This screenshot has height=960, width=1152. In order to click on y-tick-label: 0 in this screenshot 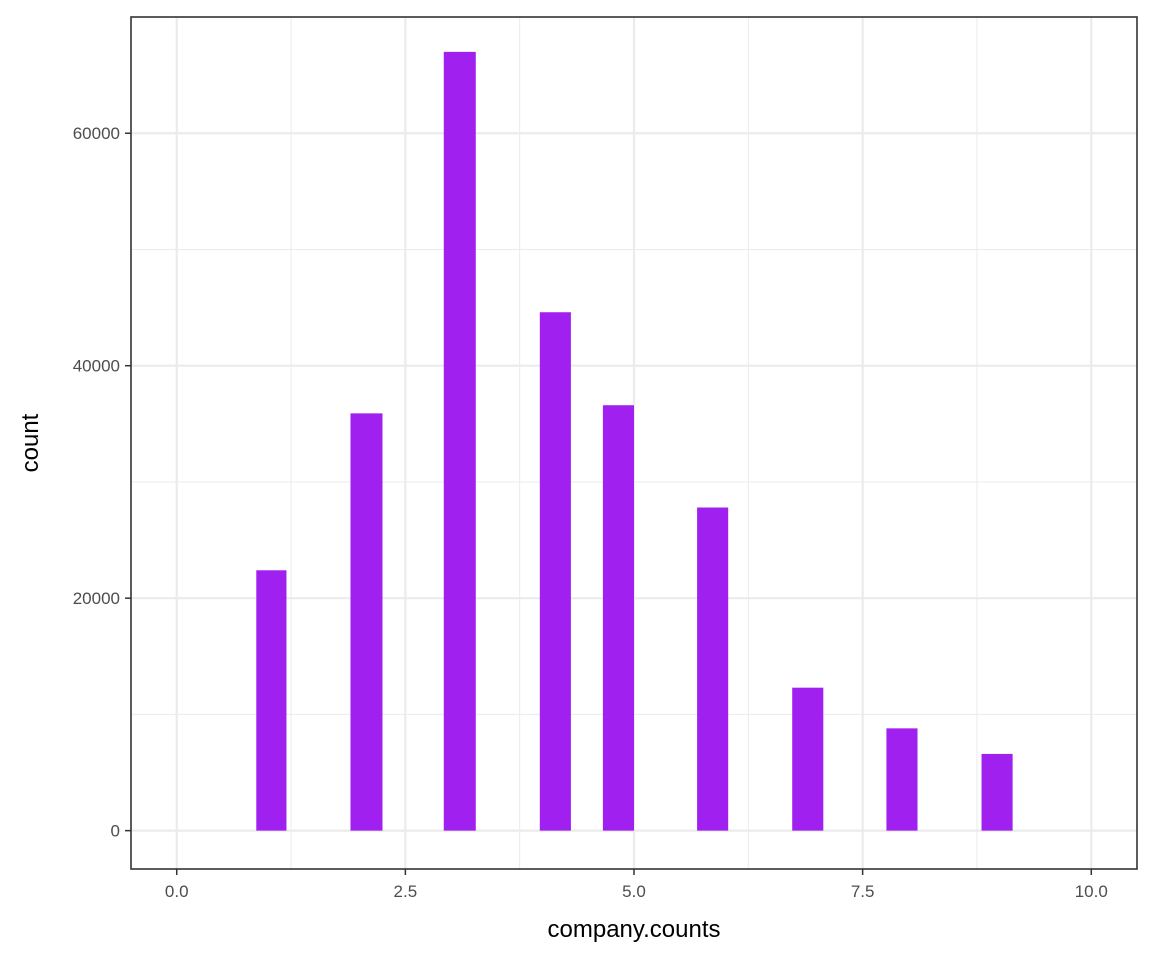, I will do `click(115, 831)`.